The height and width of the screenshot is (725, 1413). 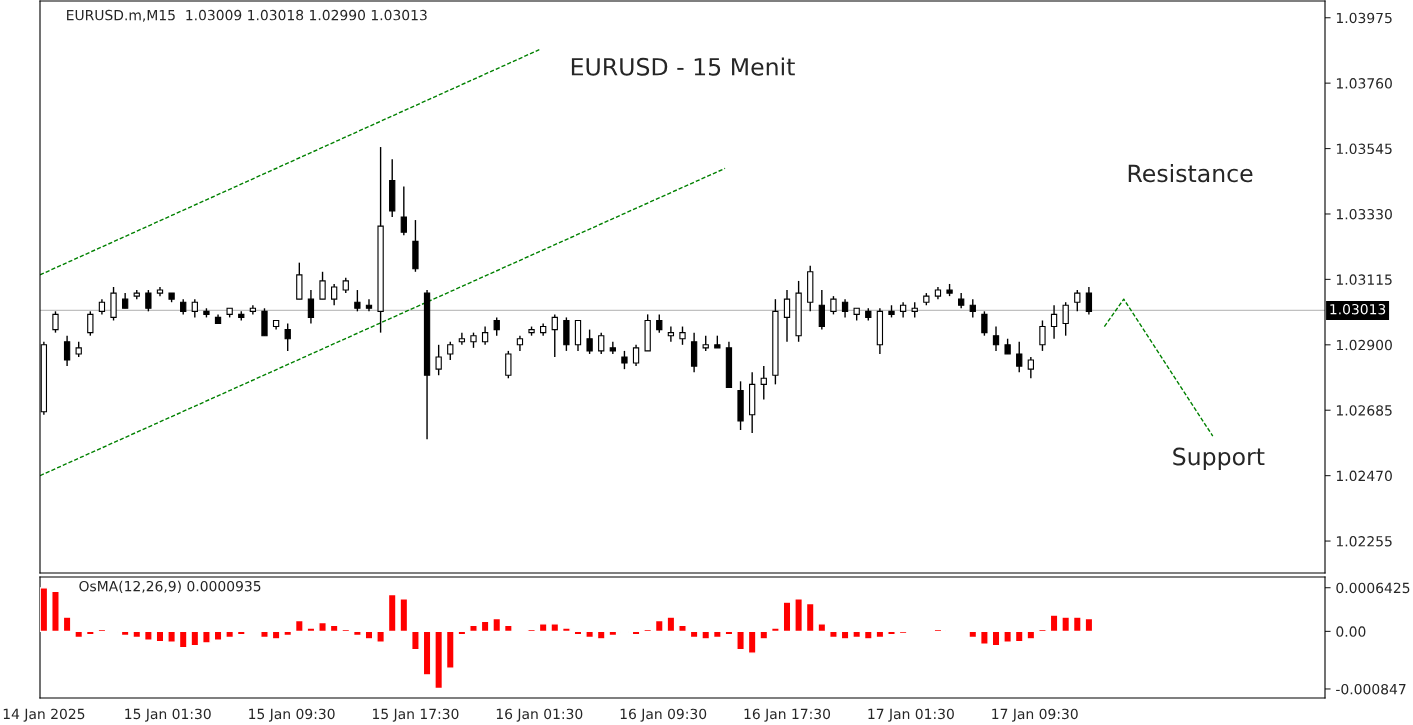 I want to click on y-tick-label: -0.000847, so click(x=1371, y=689).